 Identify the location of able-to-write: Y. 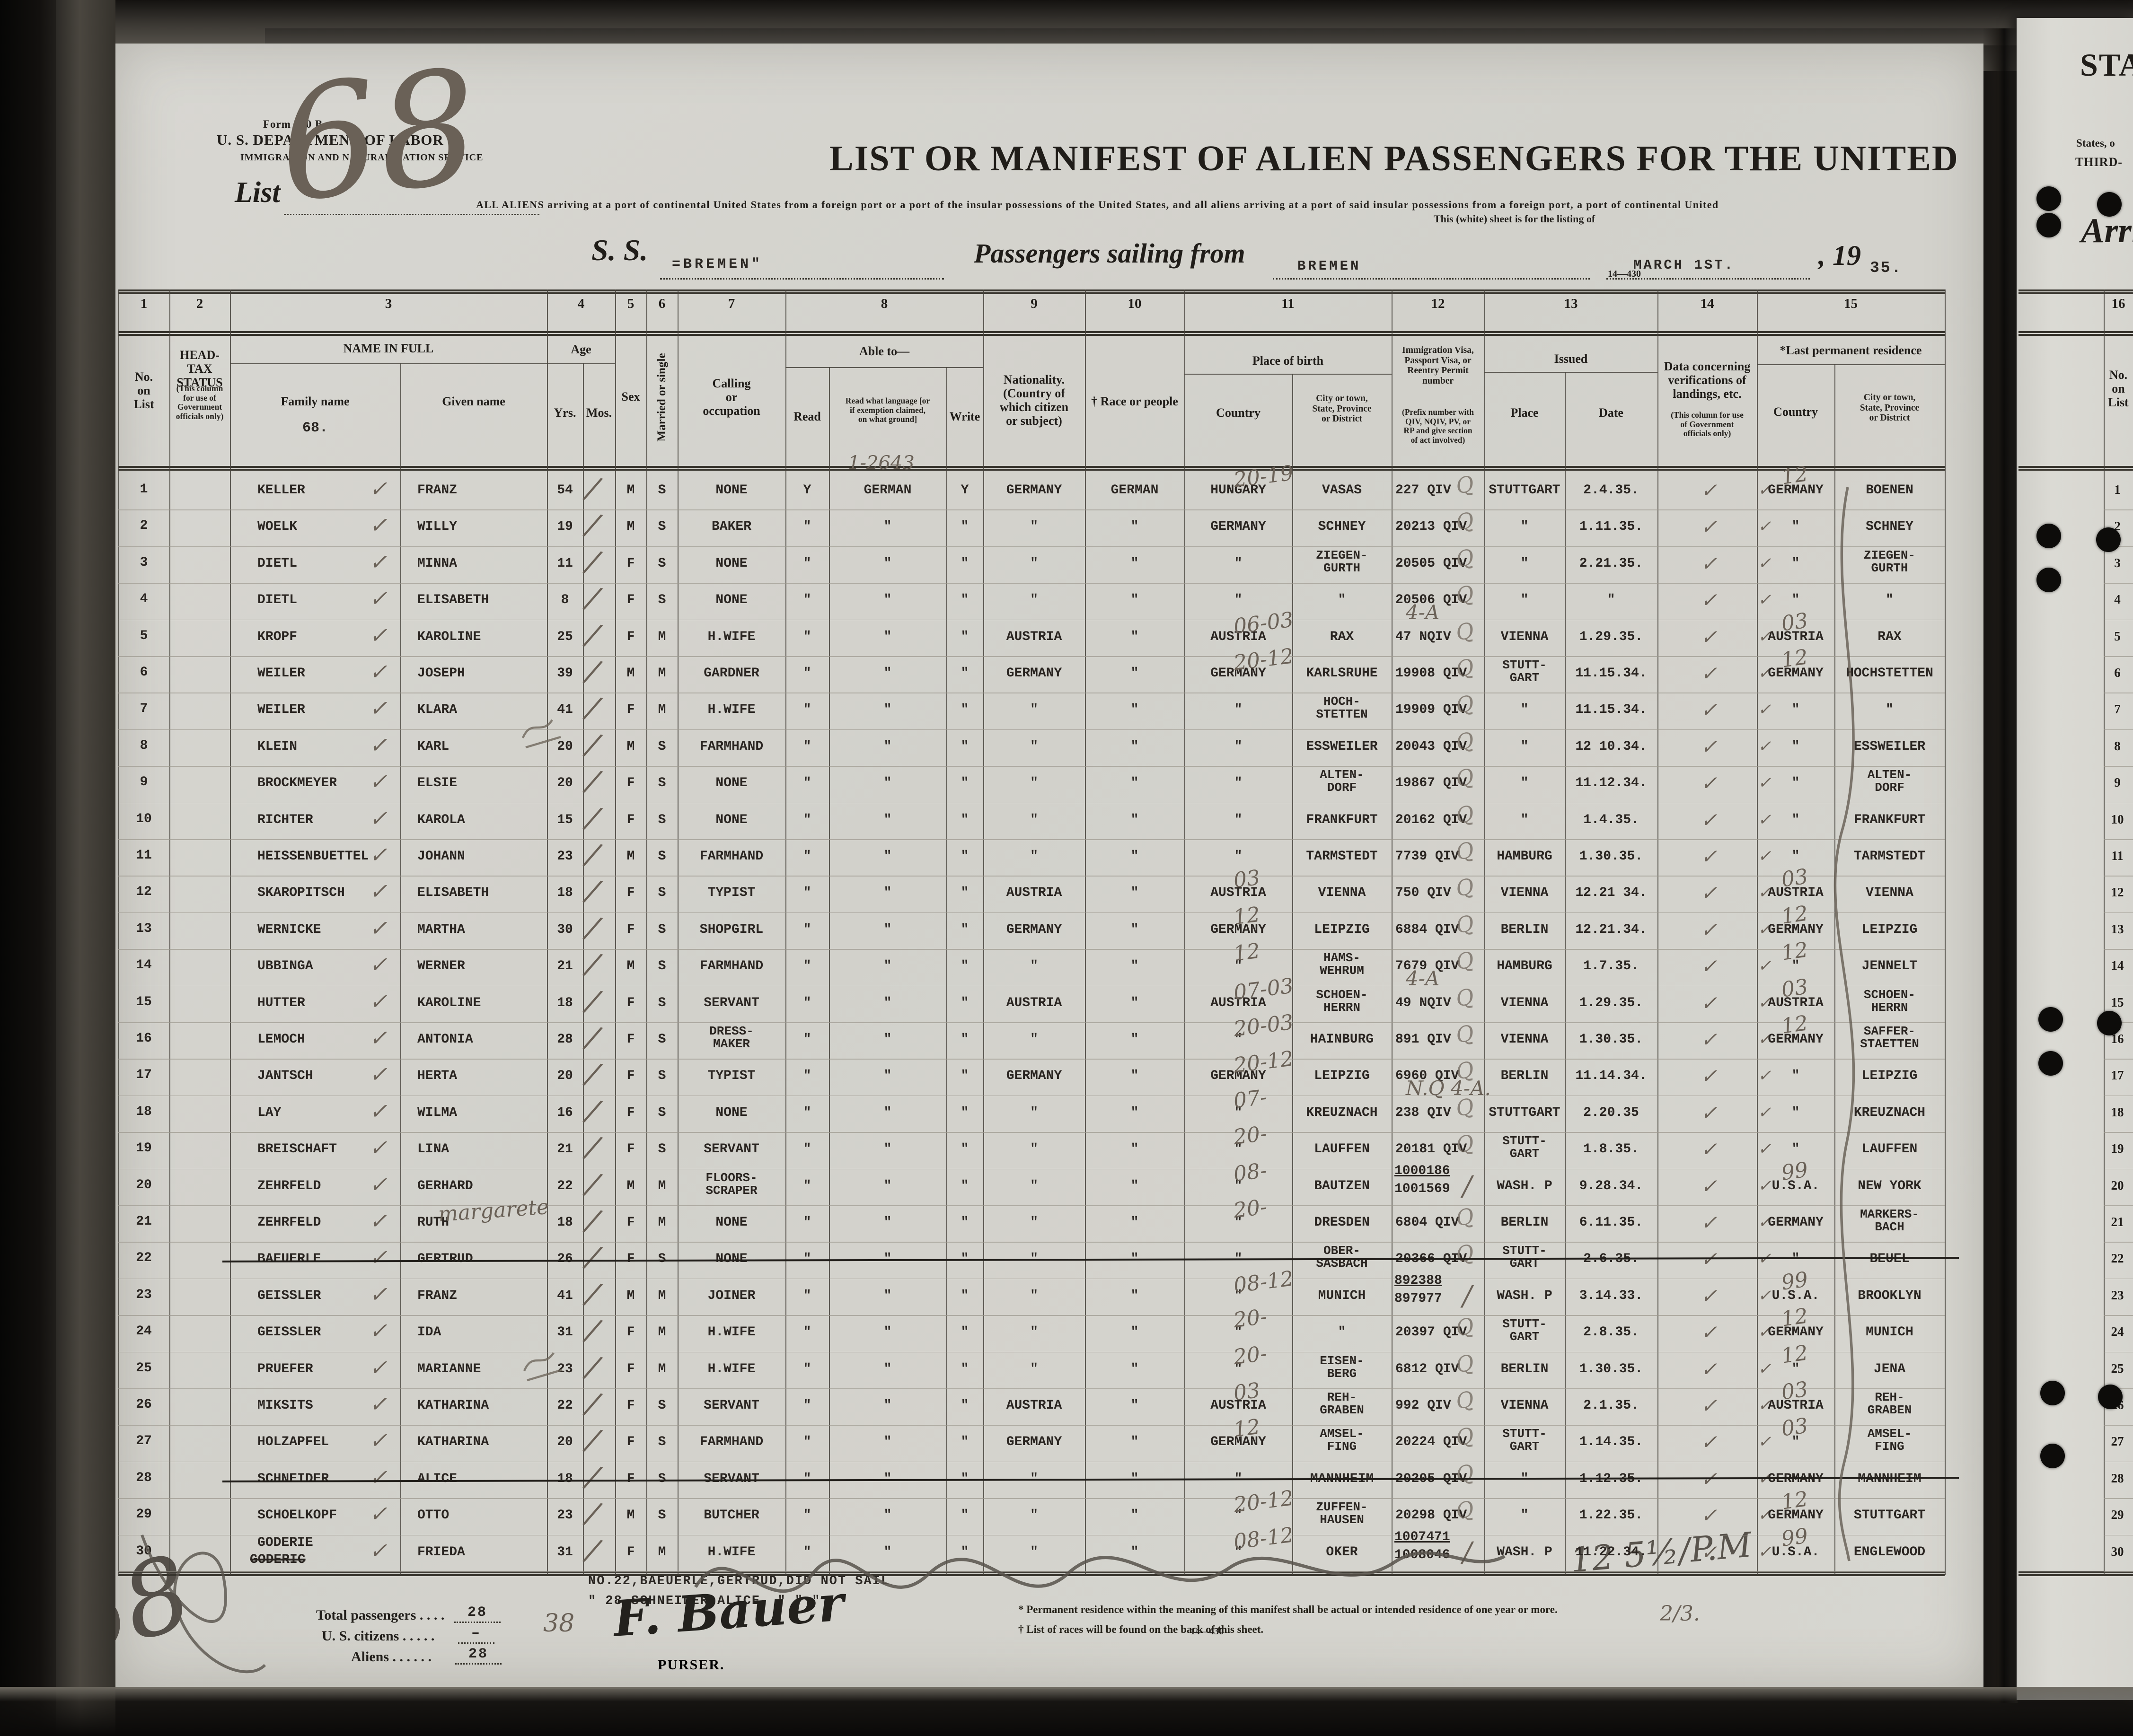
(965, 490).